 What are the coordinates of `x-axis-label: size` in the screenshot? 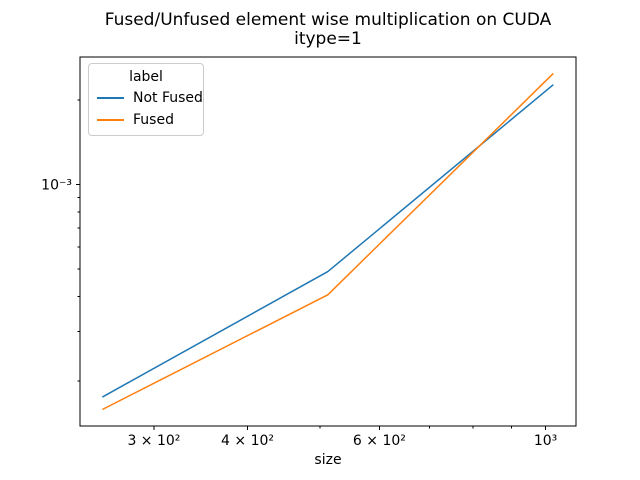 It's located at (328, 460).